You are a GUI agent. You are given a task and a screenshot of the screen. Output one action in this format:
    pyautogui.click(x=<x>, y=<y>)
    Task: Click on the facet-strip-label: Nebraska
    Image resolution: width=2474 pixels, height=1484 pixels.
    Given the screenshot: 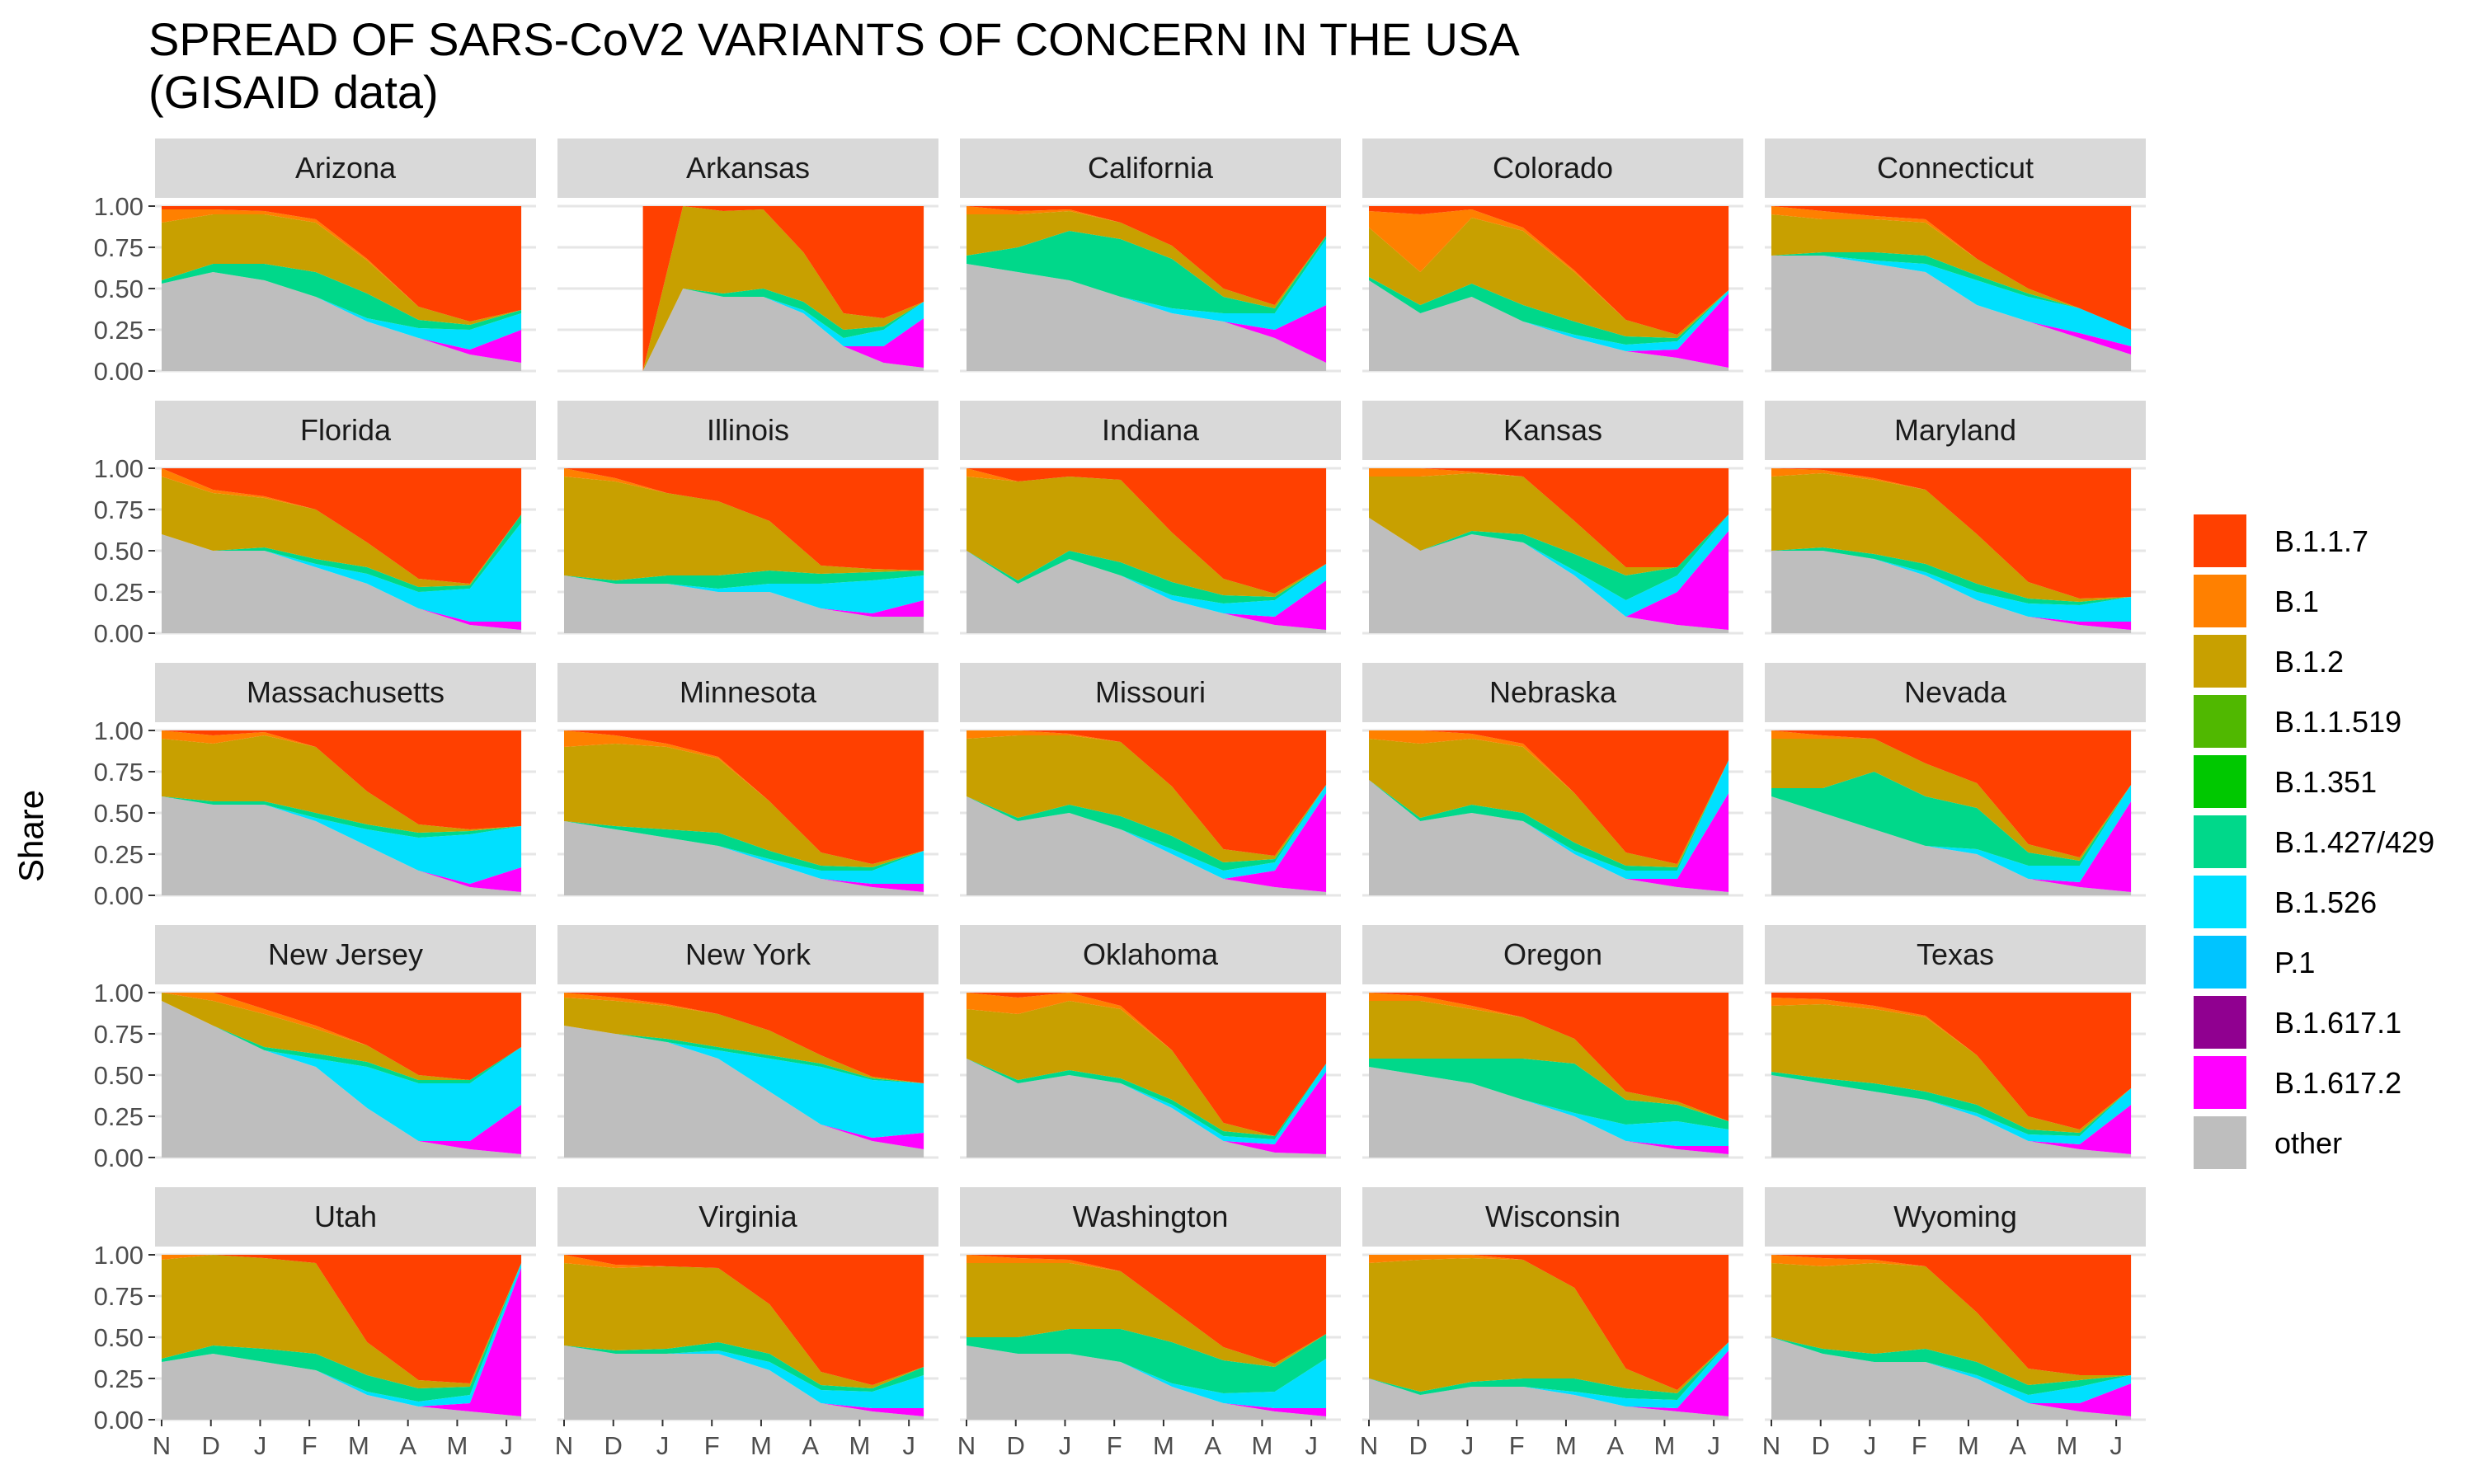 What is the action you would take?
    pyautogui.click(x=1553, y=692)
    